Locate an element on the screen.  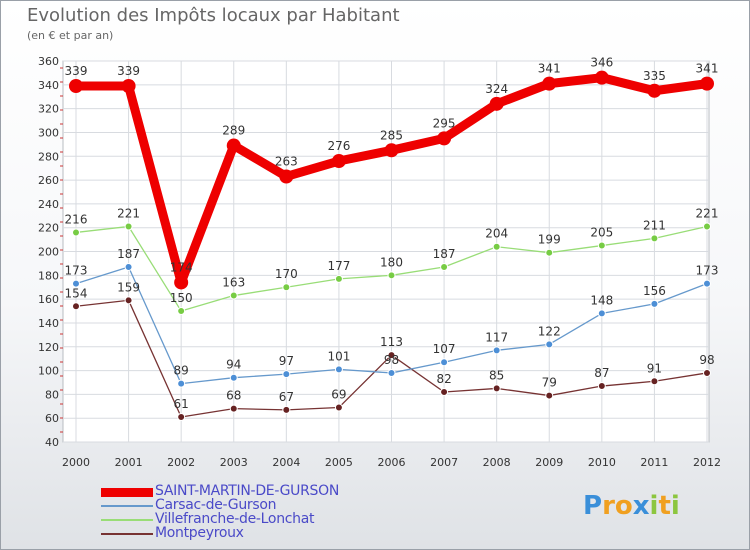
y-tick-label: 240 is located at coordinates (48, 204).